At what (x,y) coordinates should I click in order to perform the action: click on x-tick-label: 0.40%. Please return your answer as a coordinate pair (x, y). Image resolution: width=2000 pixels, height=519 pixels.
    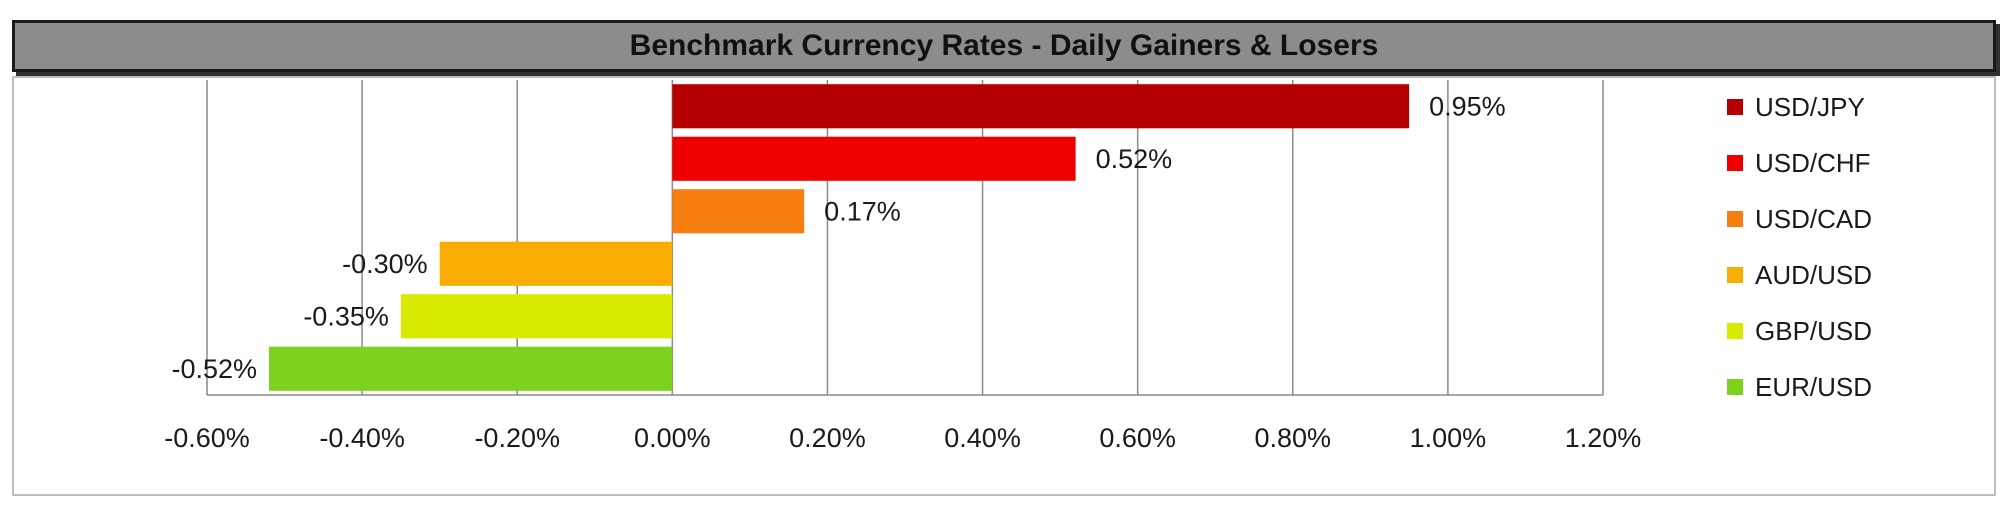
    Looking at the image, I should click on (982, 438).